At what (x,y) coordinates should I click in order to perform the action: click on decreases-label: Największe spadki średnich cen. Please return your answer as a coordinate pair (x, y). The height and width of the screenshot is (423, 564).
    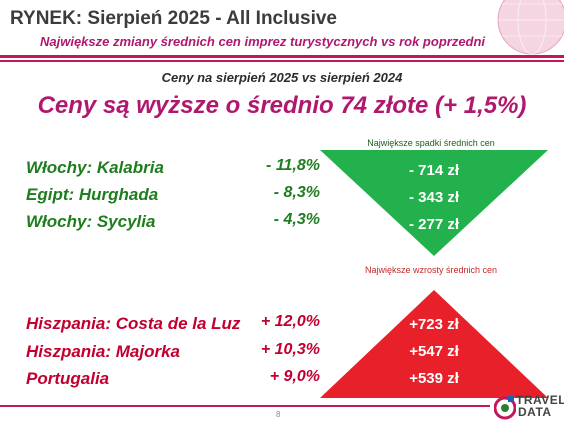
    Looking at the image, I should click on (431, 143).